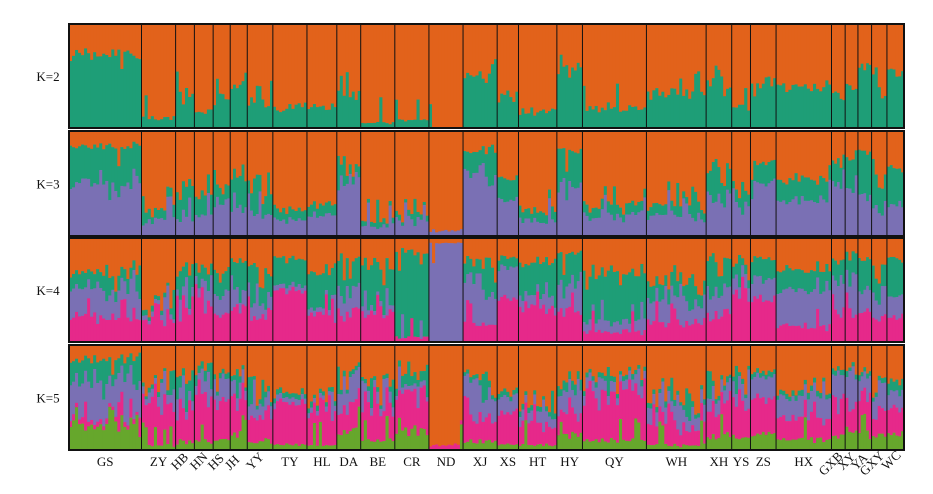 Image resolution: width=933 pixels, height=494 pixels. Describe the element at coordinates (763, 76) in the screenshot. I see `population-block-zs` at that location.